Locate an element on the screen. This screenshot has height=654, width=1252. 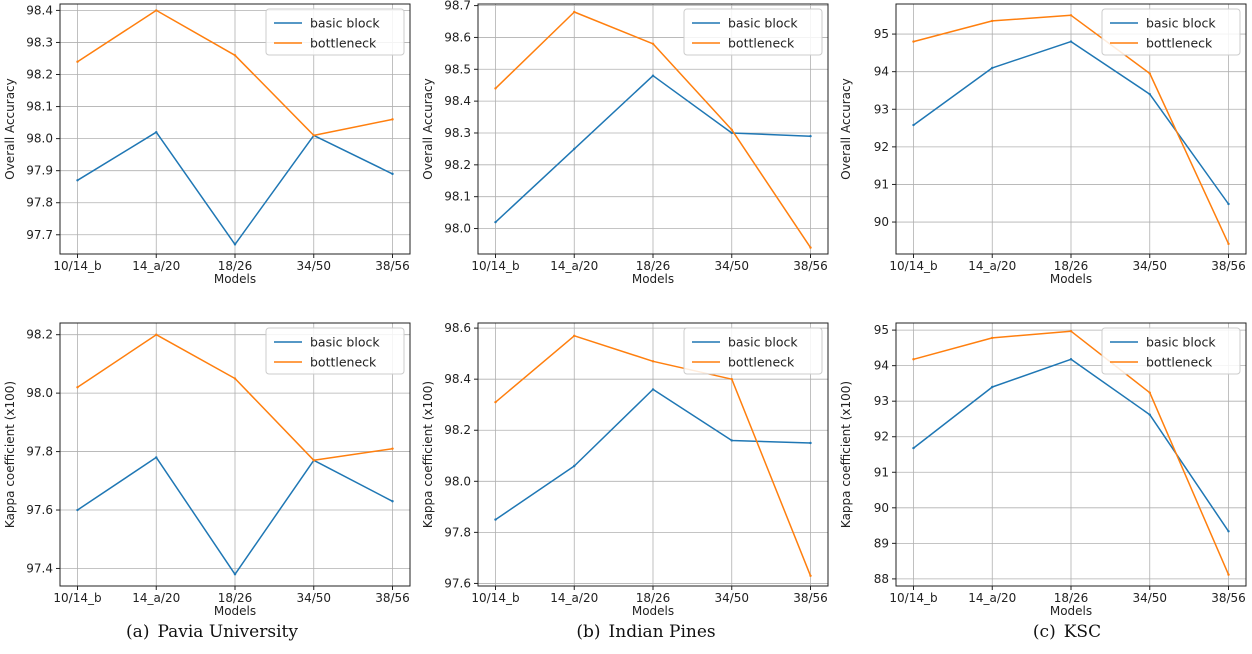
chart-c-bottom-ytick-label: 91 is located at coordinates (881, 472).